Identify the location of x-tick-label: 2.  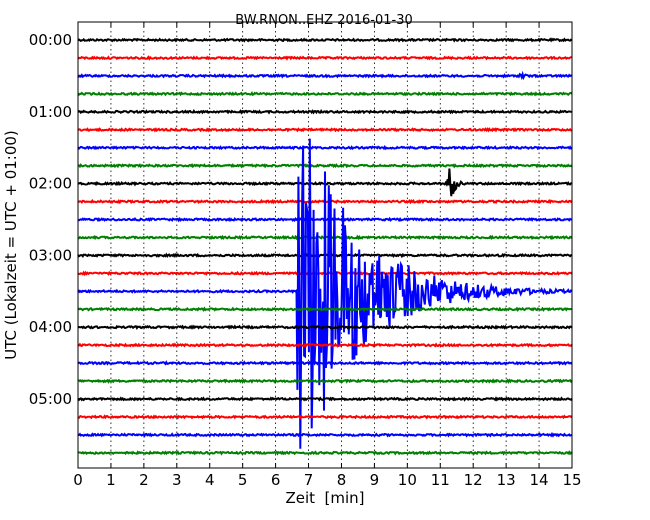
(144, 480).